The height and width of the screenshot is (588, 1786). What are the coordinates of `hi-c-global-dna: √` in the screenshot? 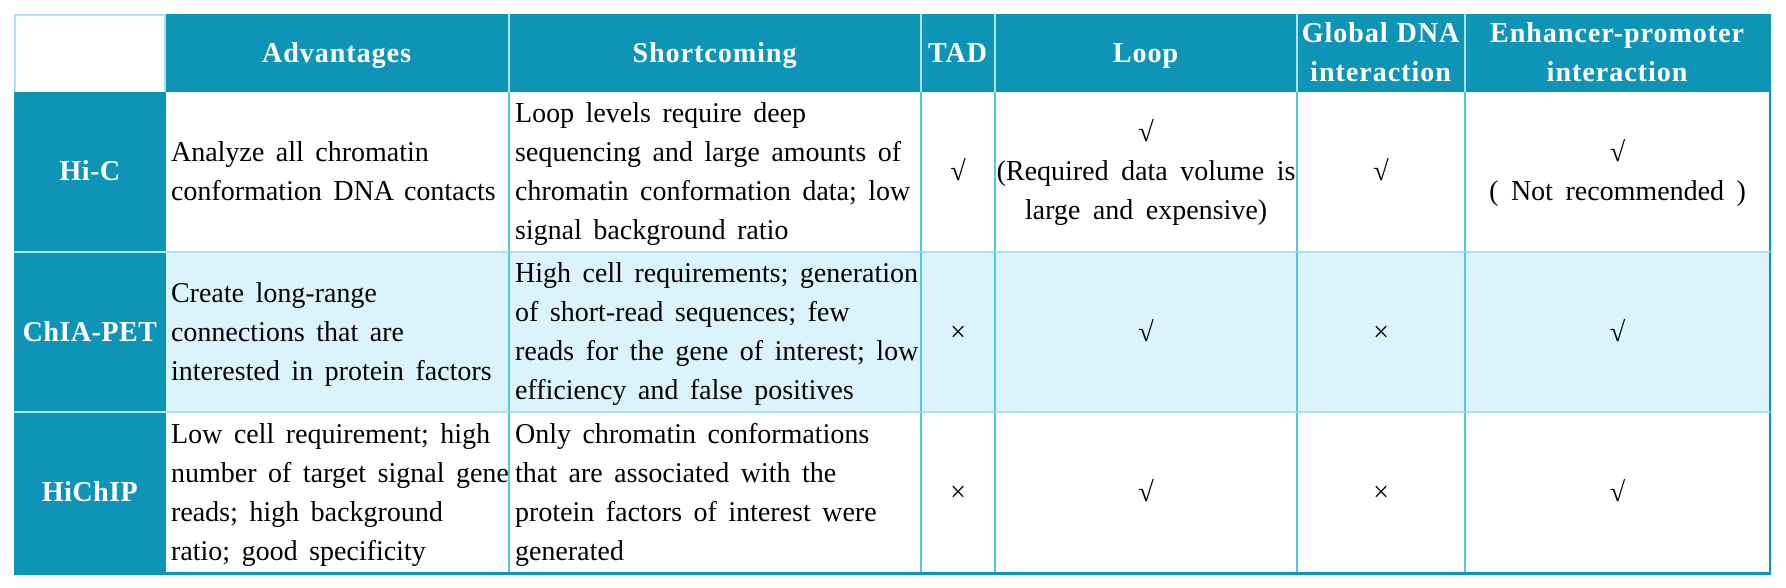 It's located at (1382, 171).